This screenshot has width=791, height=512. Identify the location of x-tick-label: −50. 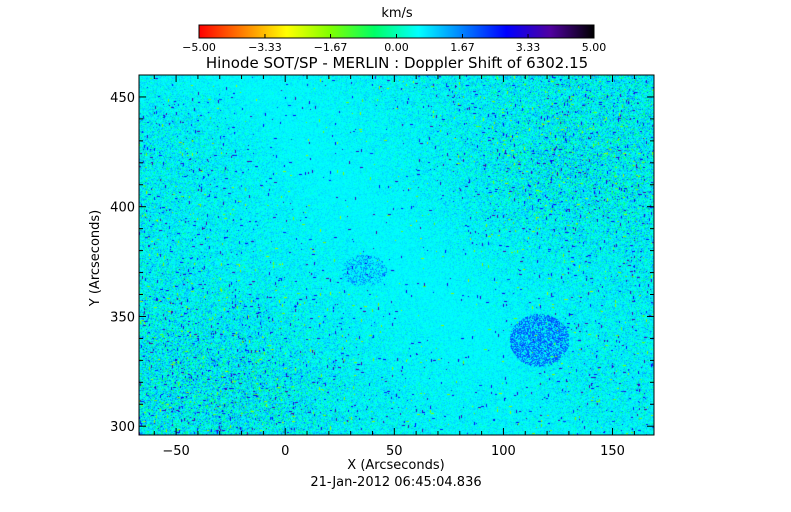
(175, 451).